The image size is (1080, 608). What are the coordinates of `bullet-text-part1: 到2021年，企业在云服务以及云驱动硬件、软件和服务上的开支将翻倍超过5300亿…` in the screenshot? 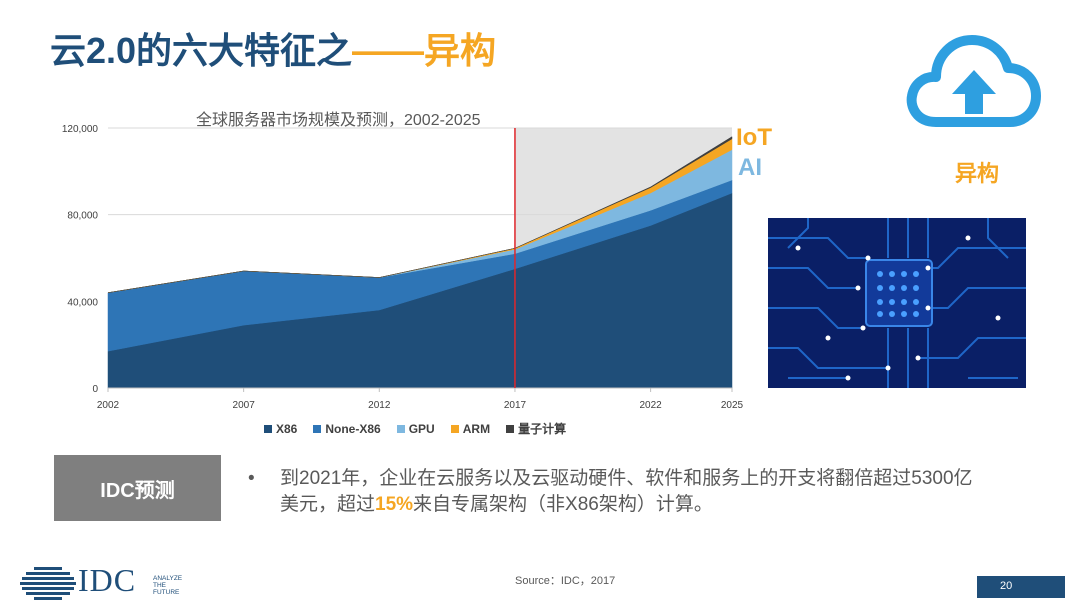 It's located at (626, 491).